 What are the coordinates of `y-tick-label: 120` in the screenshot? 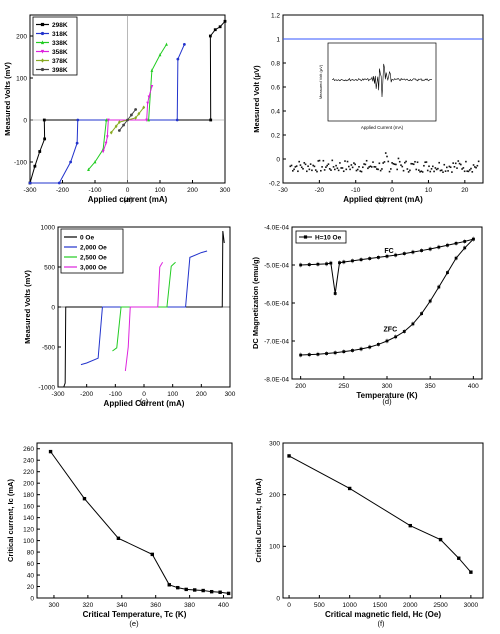 It's located at (28, 529).